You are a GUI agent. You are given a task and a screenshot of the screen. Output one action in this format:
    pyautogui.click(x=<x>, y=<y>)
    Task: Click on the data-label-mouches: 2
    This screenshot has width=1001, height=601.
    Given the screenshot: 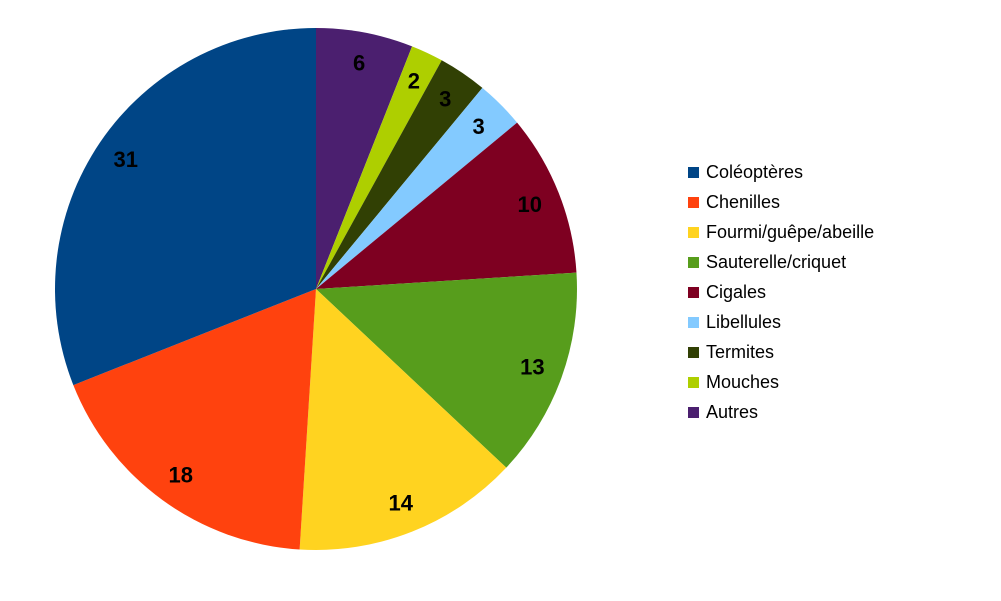 What is the action you would take?
    pyautogui.click(x=414, y=80)
    